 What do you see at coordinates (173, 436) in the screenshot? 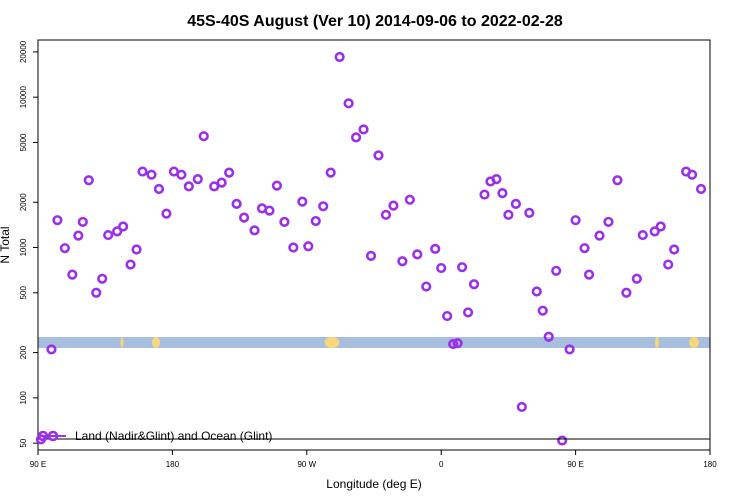
I see `legend-entry: Land (Nadir&Glint) and Ocean (Glint)` at bounding box center [173, 436].